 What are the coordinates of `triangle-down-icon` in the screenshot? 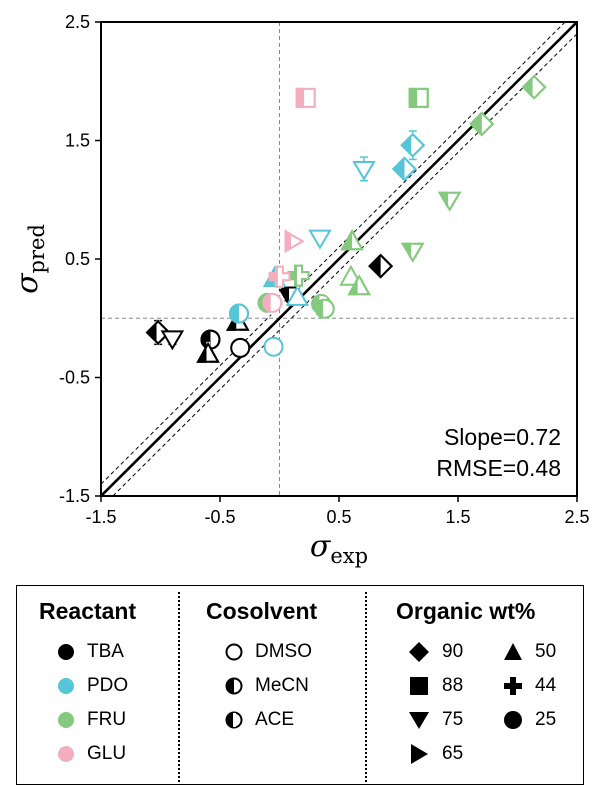 It's located at (419, 720).